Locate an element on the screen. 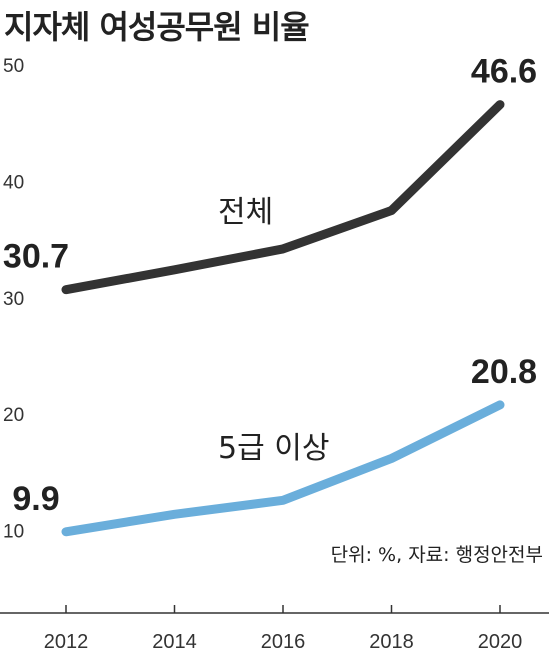  chart-title: 지자체 여성공무원 비율 is located at coordinates (157, 27).